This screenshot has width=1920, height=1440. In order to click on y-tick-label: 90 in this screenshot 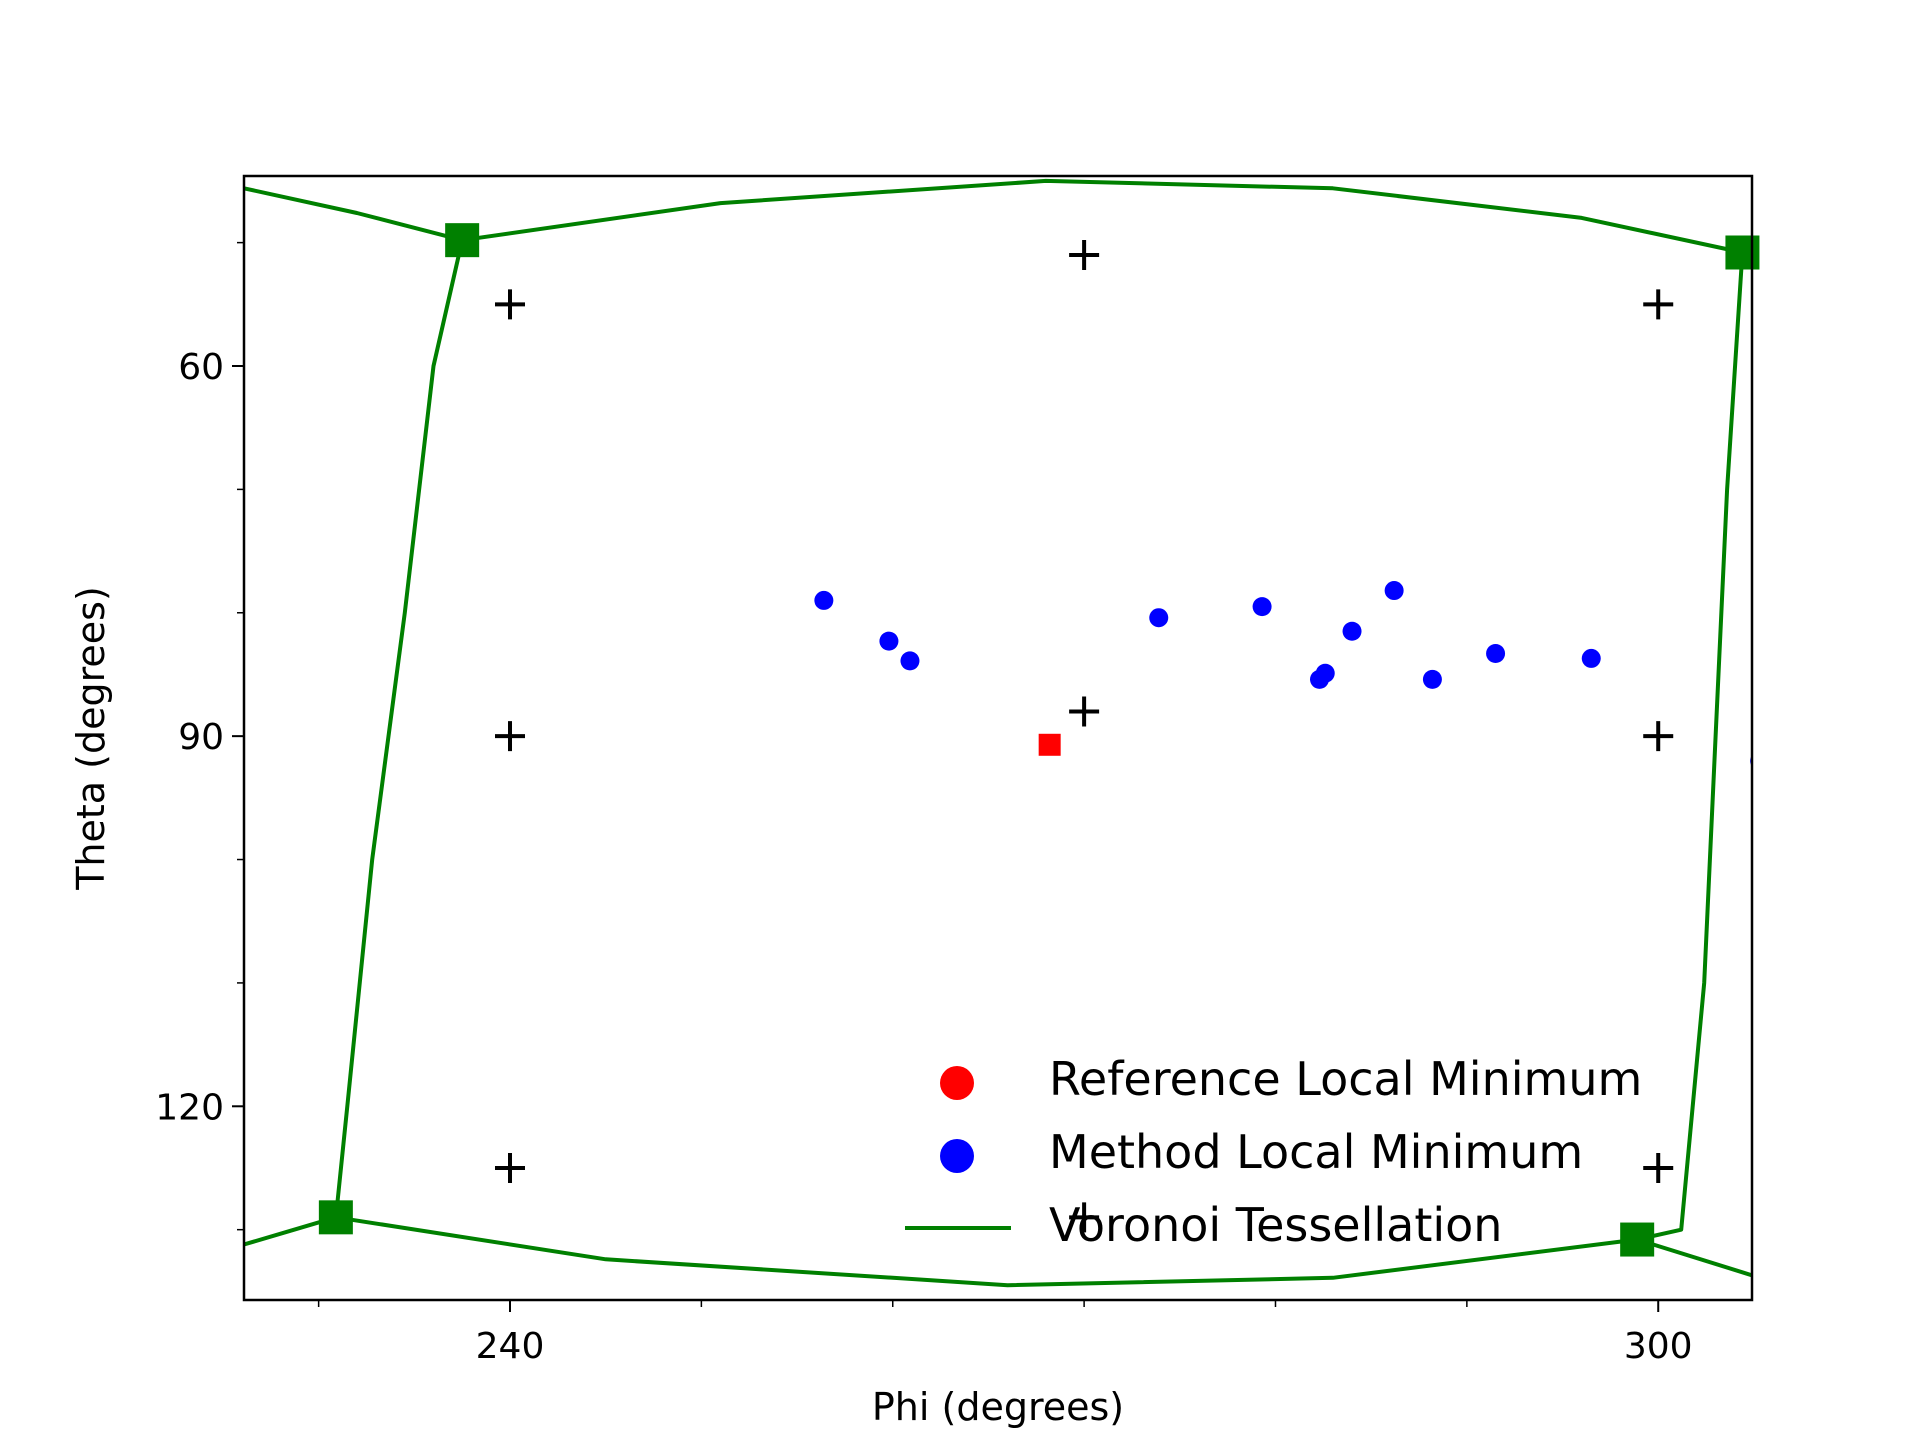, I will do `click(201, 737)`.